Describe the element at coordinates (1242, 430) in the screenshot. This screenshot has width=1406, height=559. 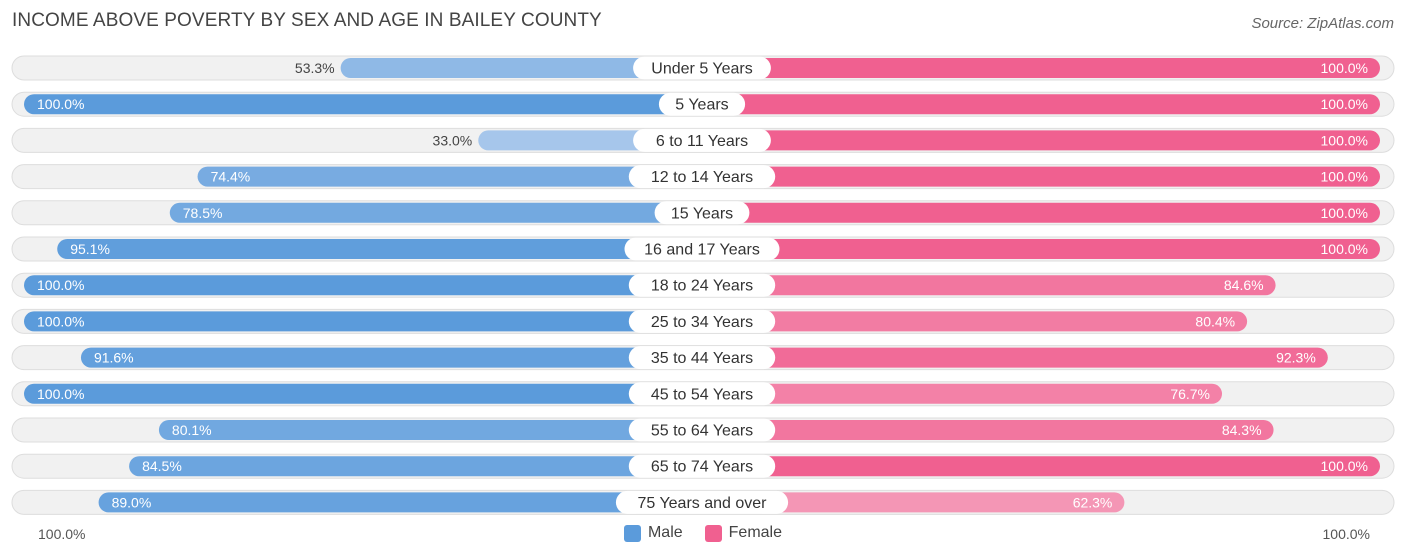
I see `female-value-label: 84.3%` at that location.